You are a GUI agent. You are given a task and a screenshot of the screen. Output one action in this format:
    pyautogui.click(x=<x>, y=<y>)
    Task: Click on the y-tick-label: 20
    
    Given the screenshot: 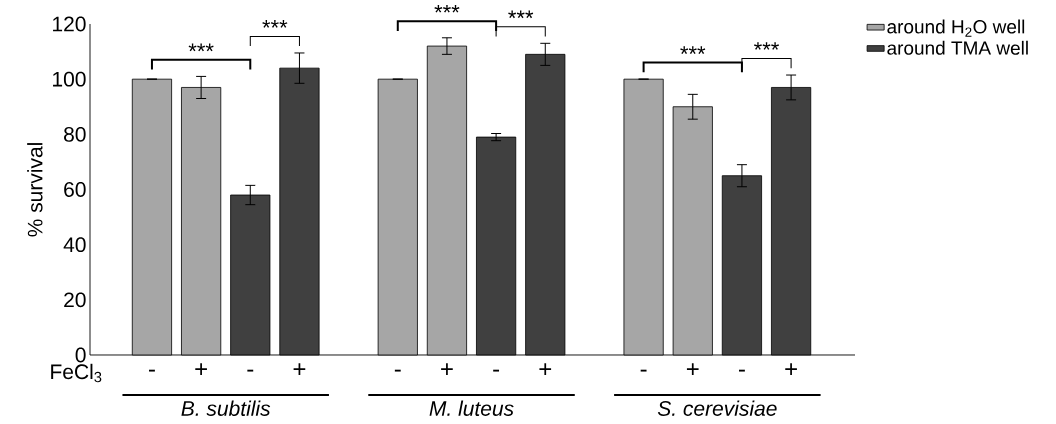 What is the action you would take?
    pyautogui.click(x=75, y=300)
    